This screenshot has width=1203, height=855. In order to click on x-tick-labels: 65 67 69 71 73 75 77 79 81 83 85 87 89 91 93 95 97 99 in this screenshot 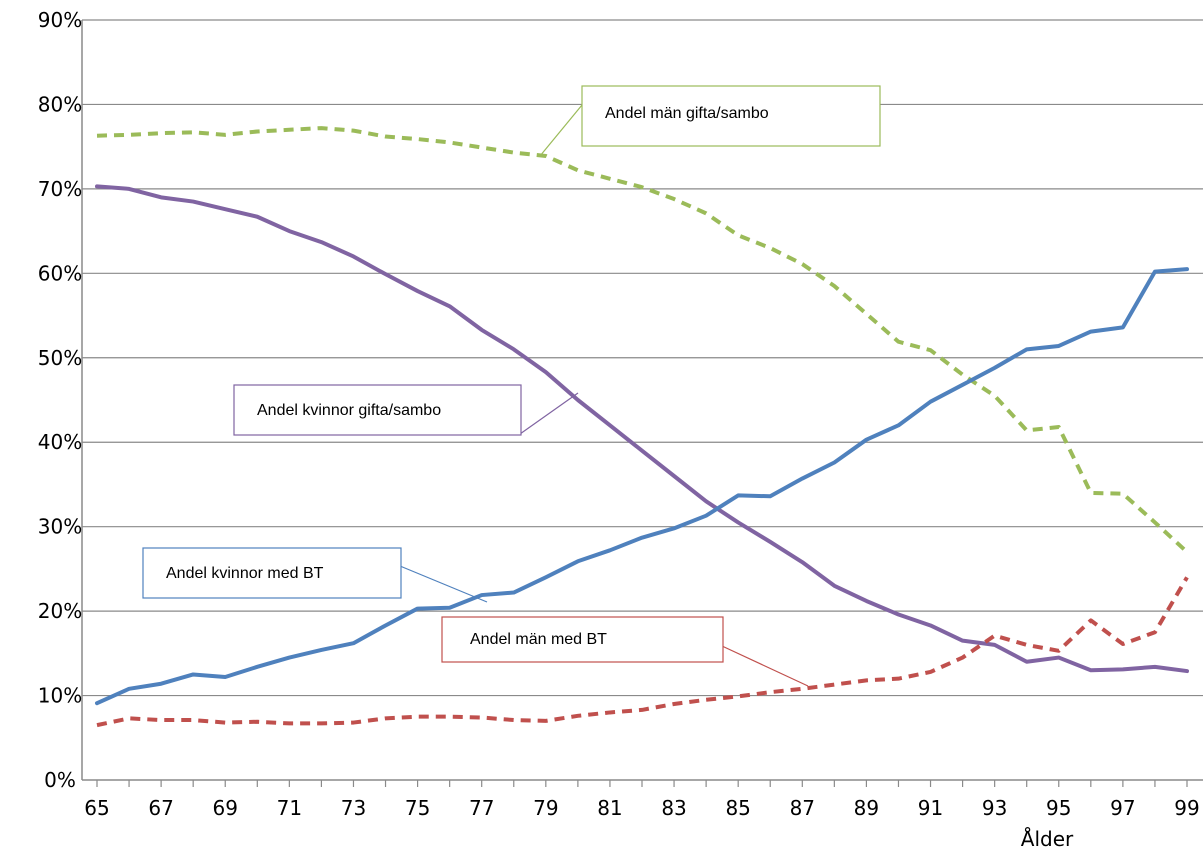, I will do `click(642, 800)`.